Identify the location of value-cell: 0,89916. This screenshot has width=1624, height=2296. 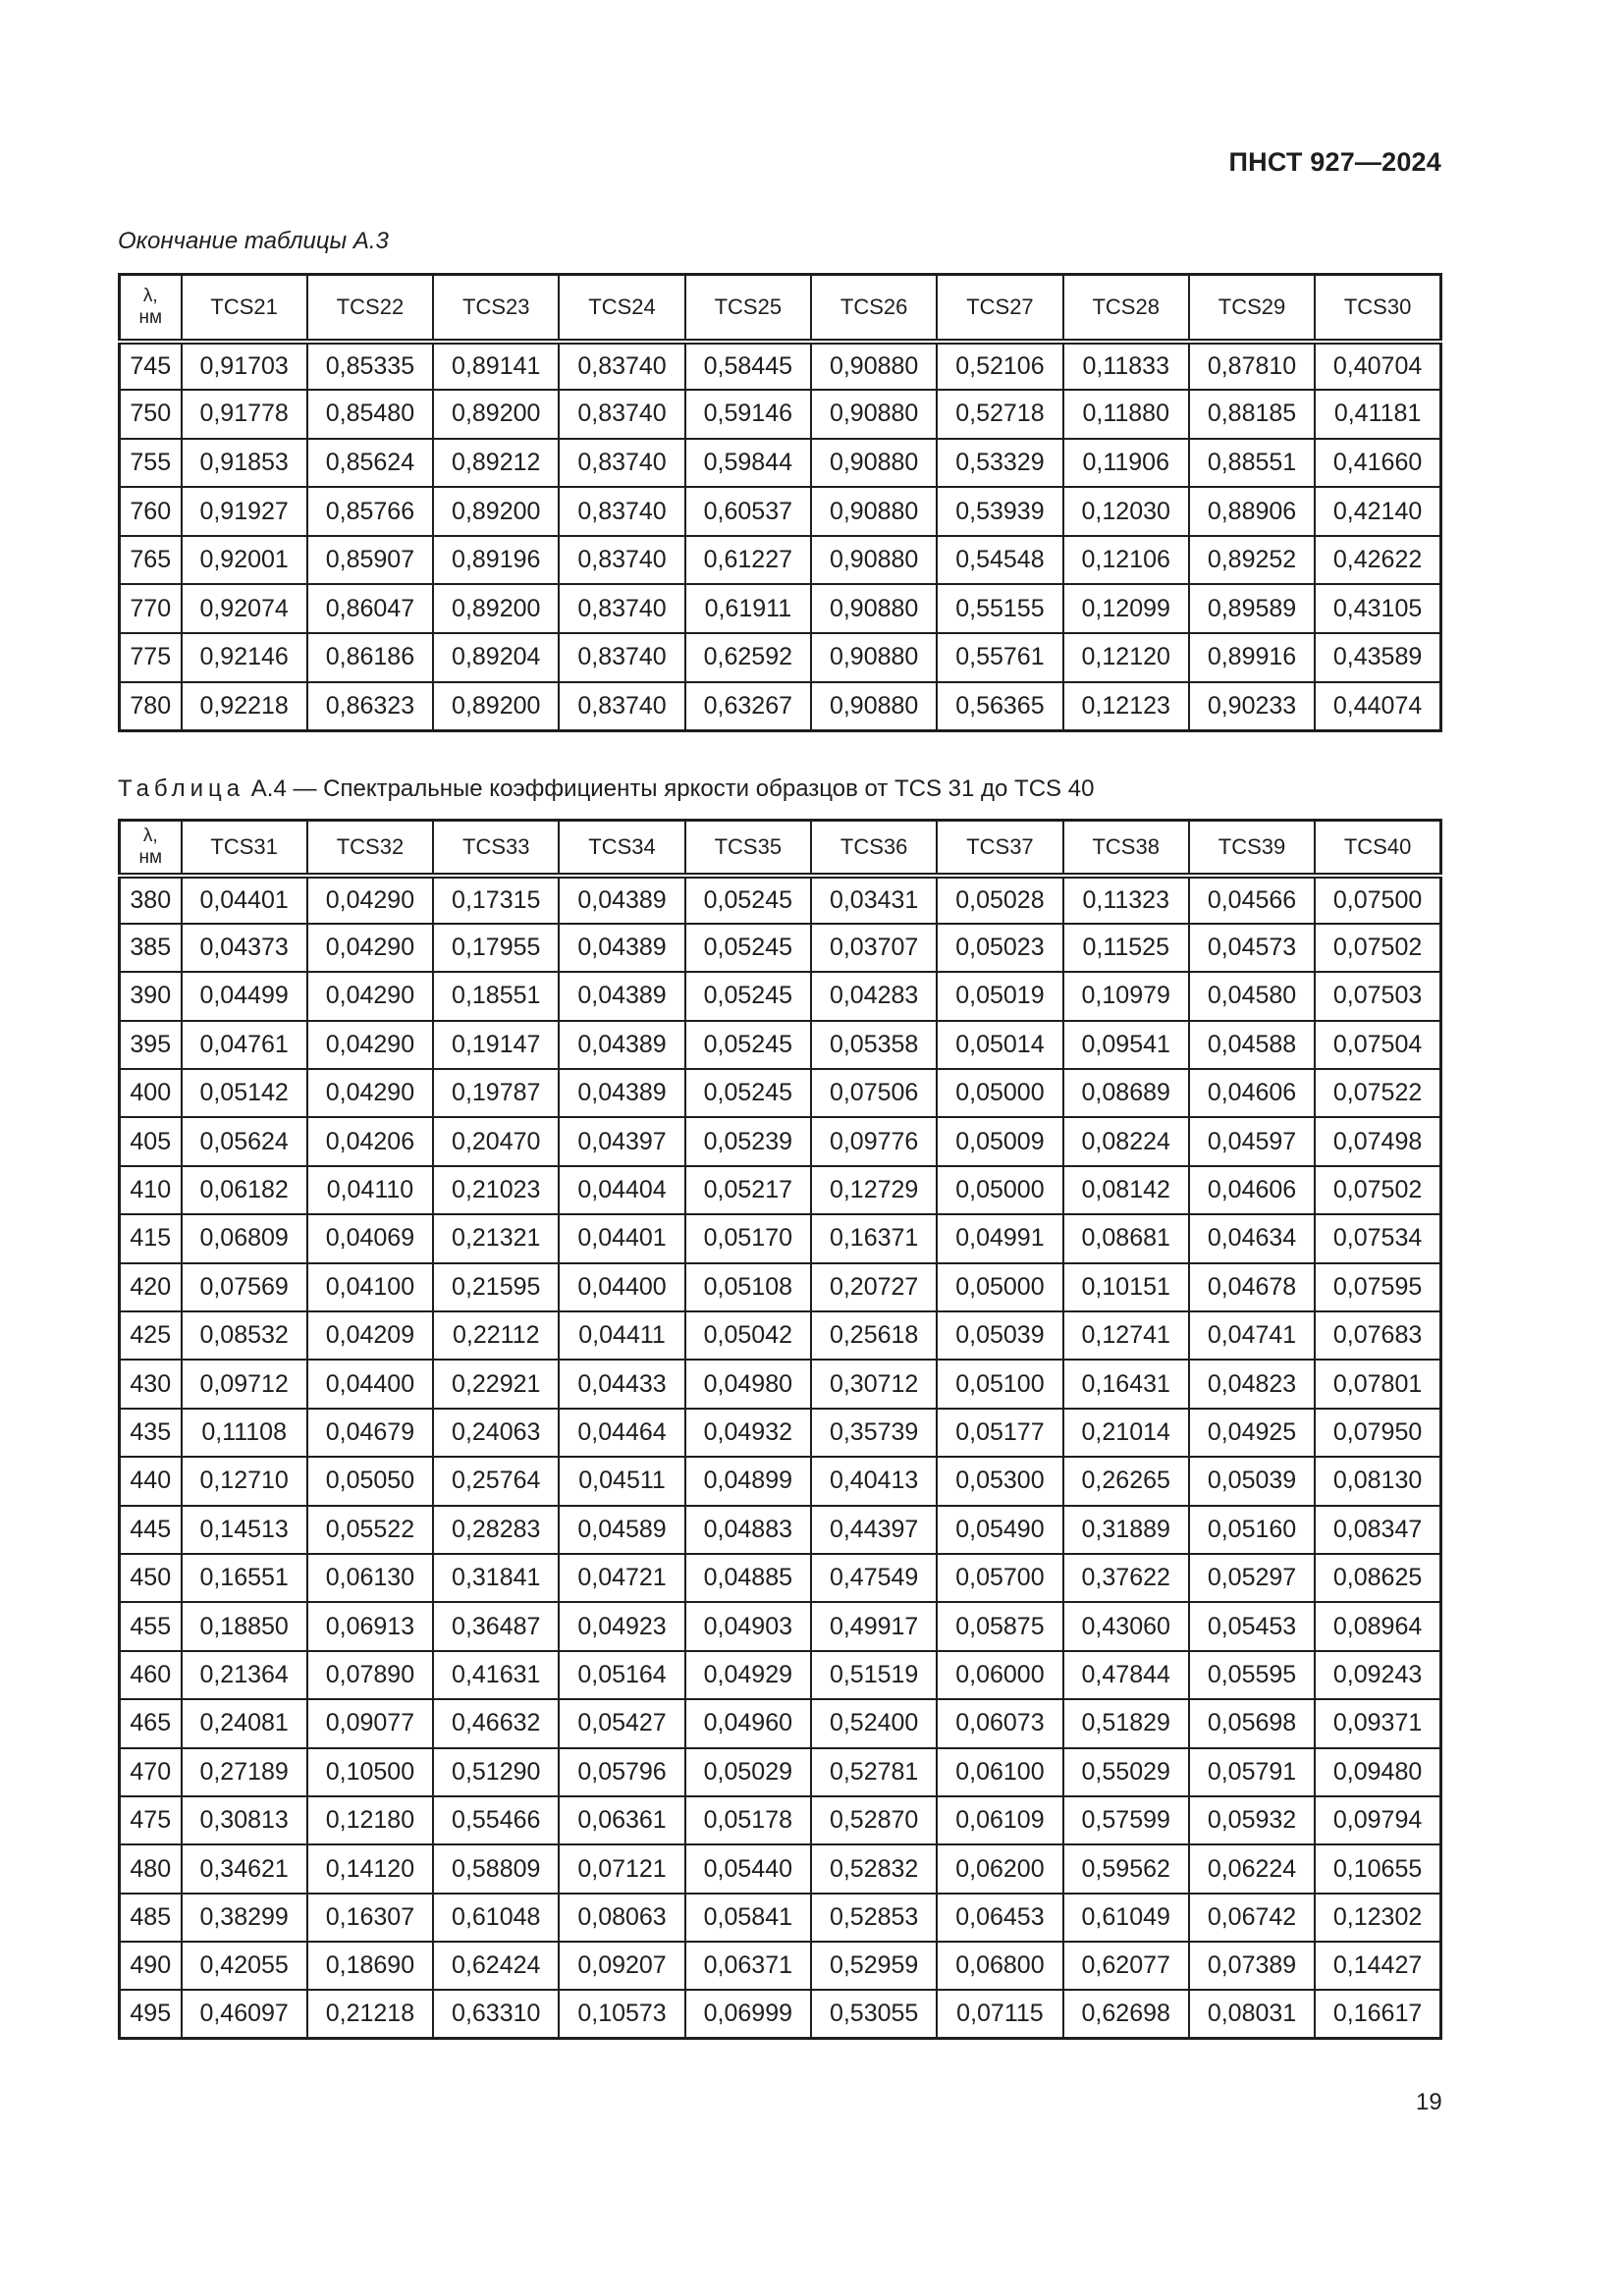
(1252, 657).